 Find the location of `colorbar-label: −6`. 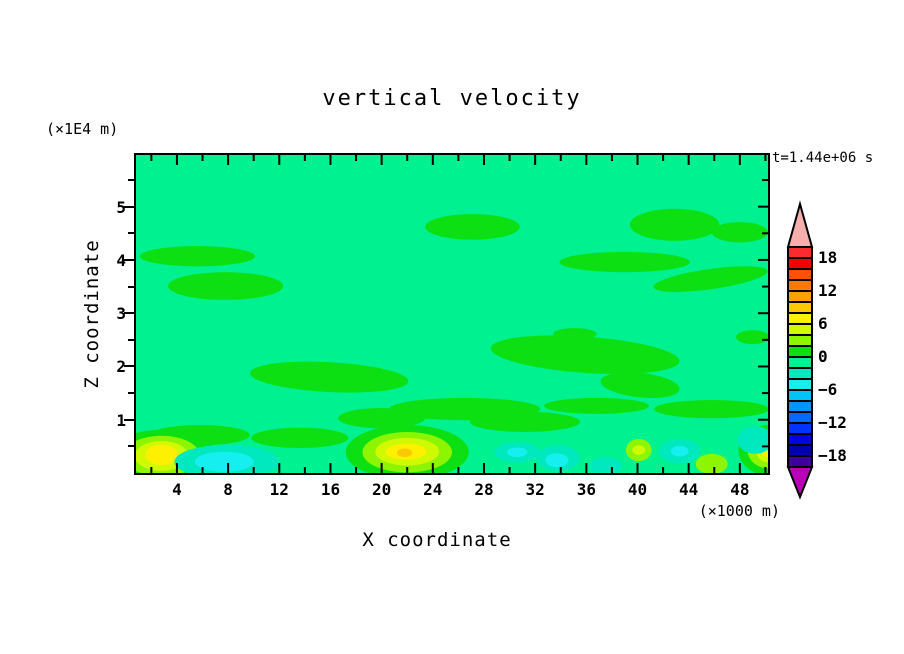

colorbar-label: −6 is located at coordinates (828, 389).